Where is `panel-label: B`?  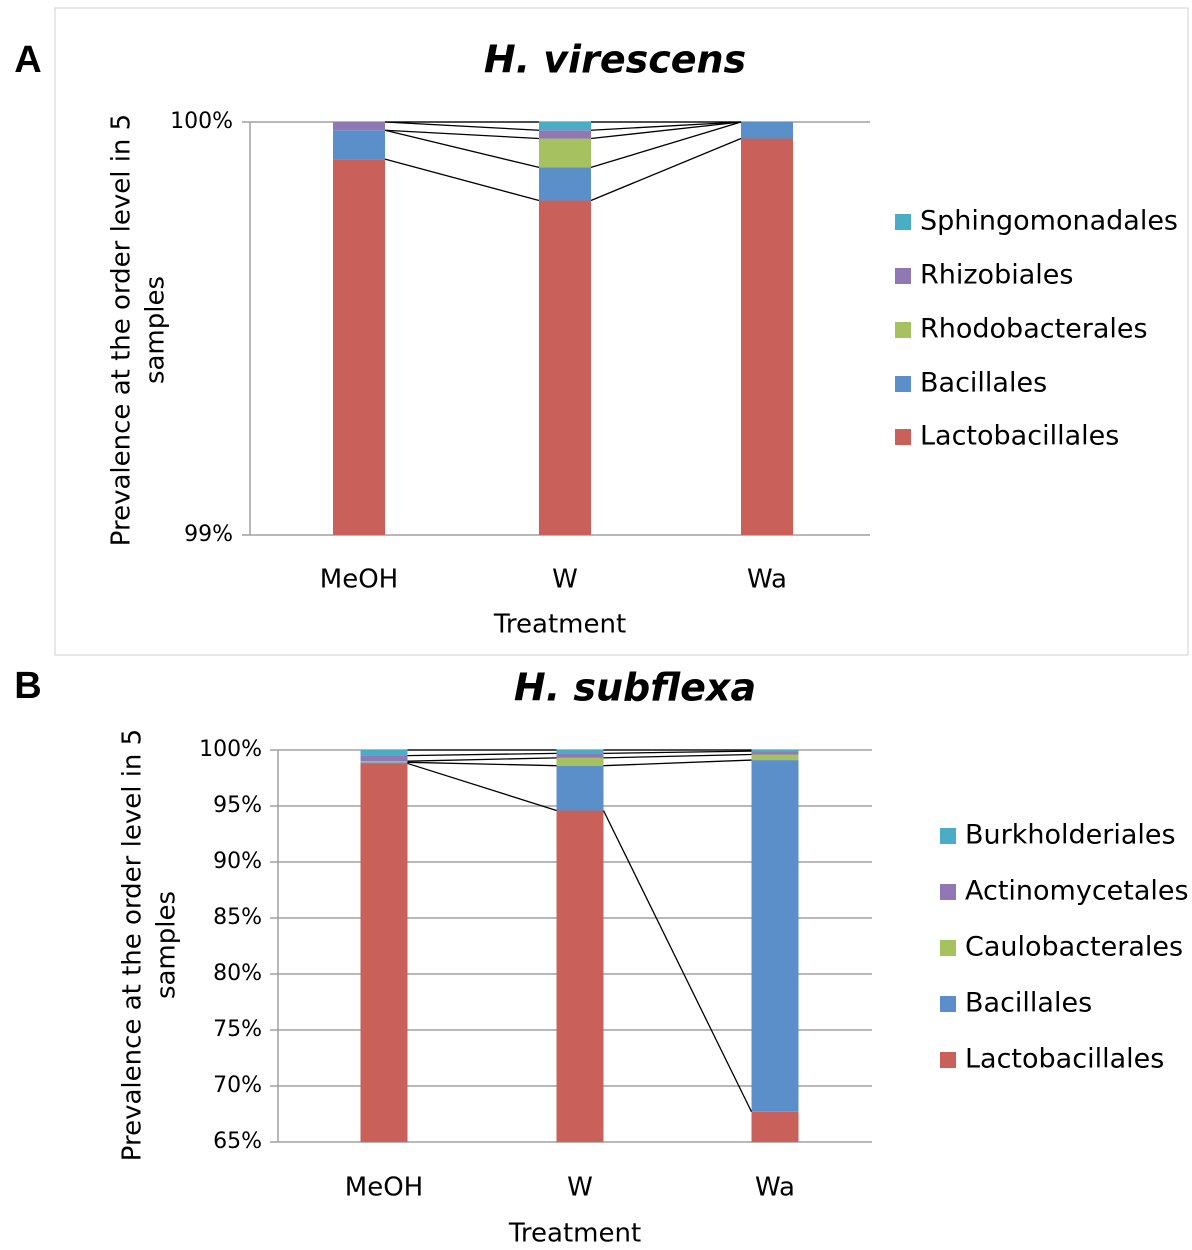
panel-label: B is located at coordinates (27, 686).